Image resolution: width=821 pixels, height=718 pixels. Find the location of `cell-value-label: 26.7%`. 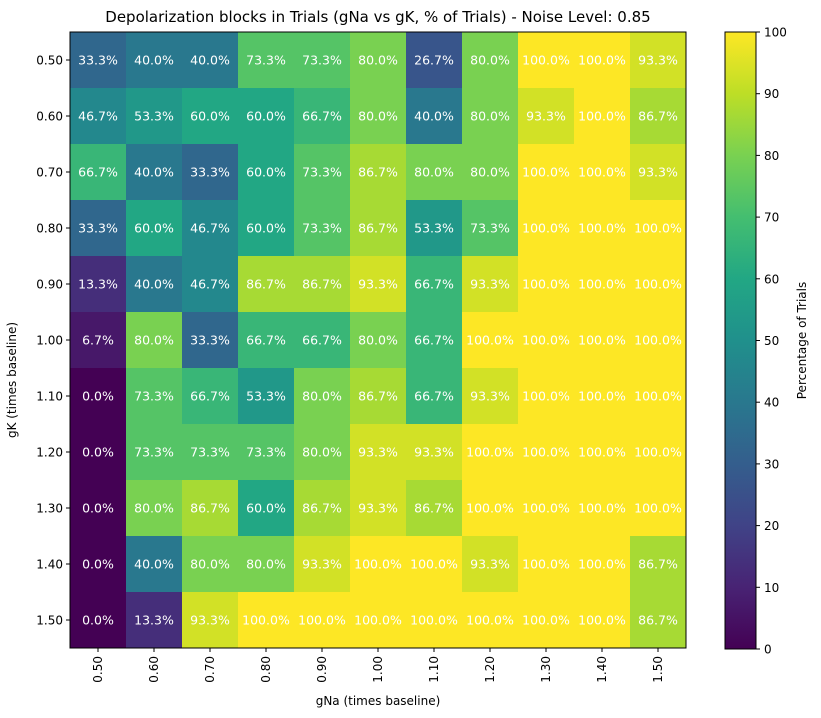

cell-value-label: 26.7% is located at coordinates (434, 60).